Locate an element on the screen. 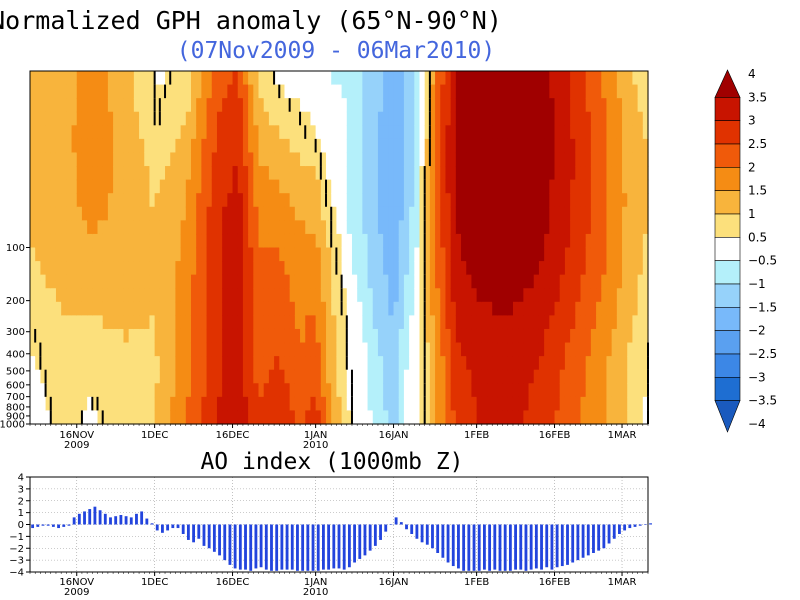 This screenshot has width=800, height=600. y-tick-label: 300 is located at coordinates (15, 332).